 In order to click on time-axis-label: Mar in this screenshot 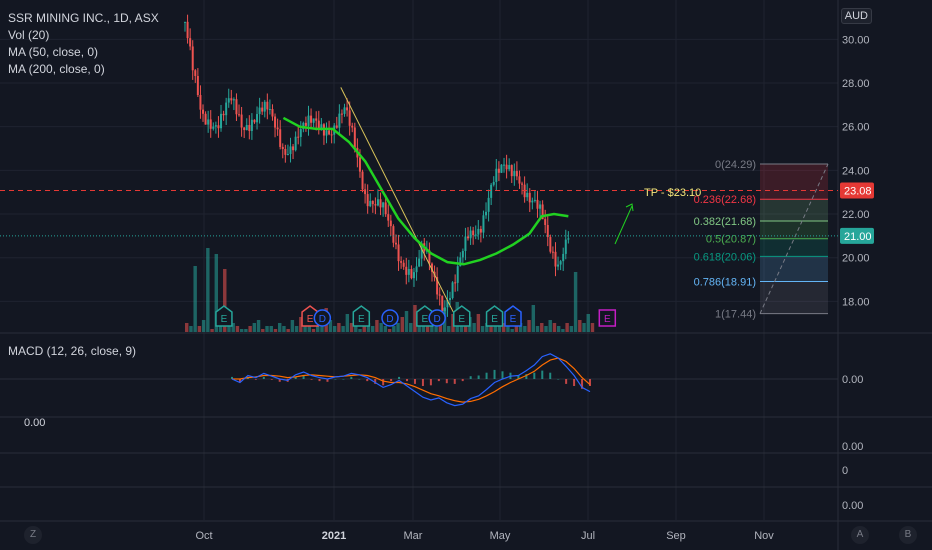, I will do `click(413, 536)`.